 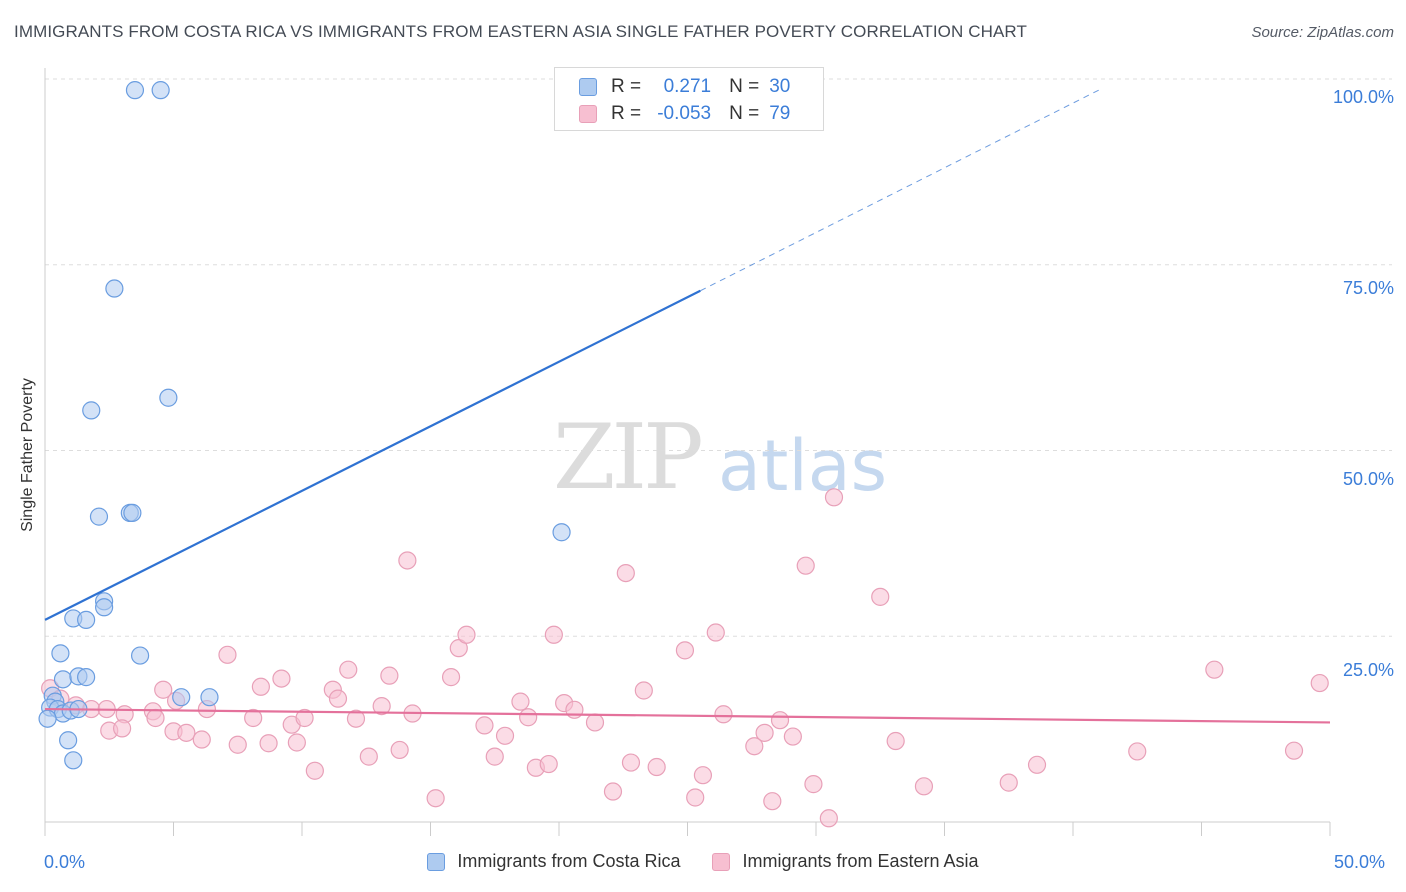 I want to click on y-tick-label-100: 100.0%, so click(x=1363, y=97).